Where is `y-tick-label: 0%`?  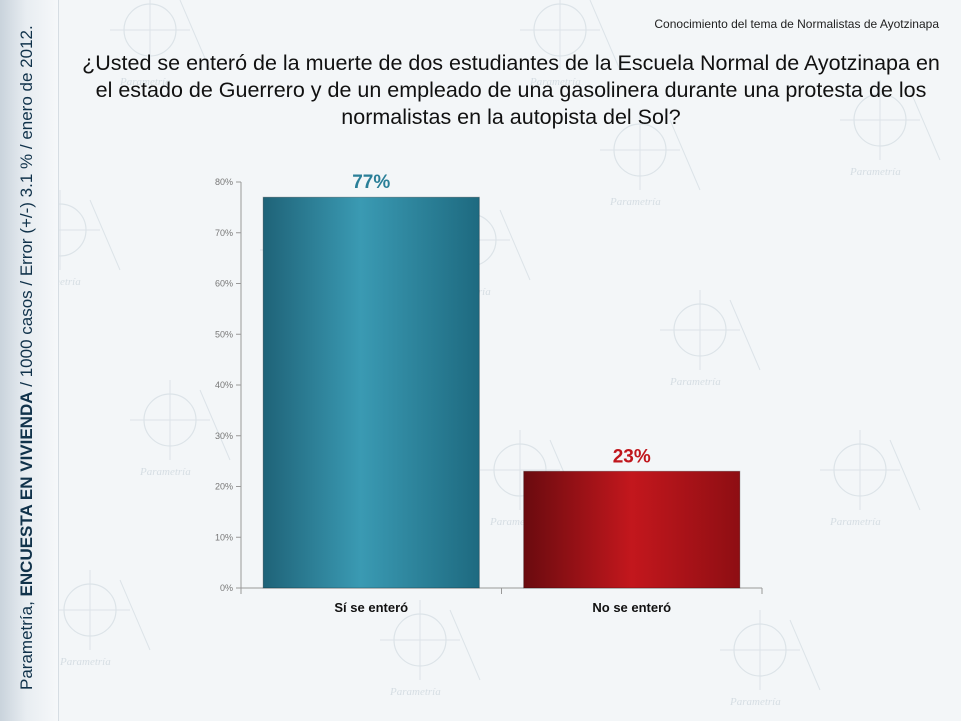
y-tick-label: 0% is located at coordinates (226, 588).